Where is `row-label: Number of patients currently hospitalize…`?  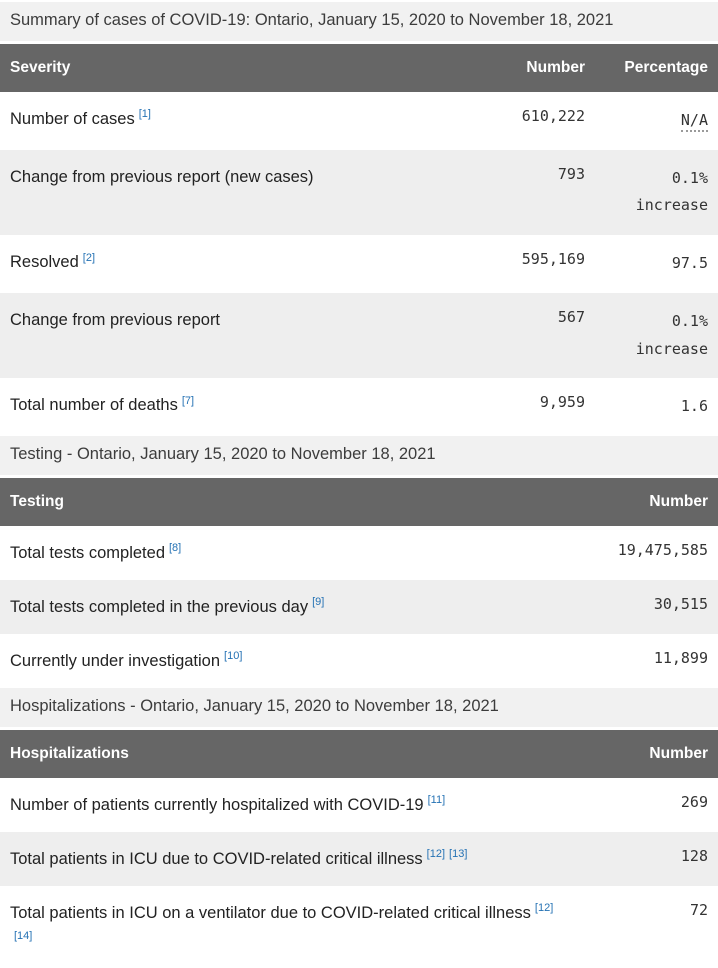 row-label: Number of patients currently hospitalize… is located at coordinates (289, 805).